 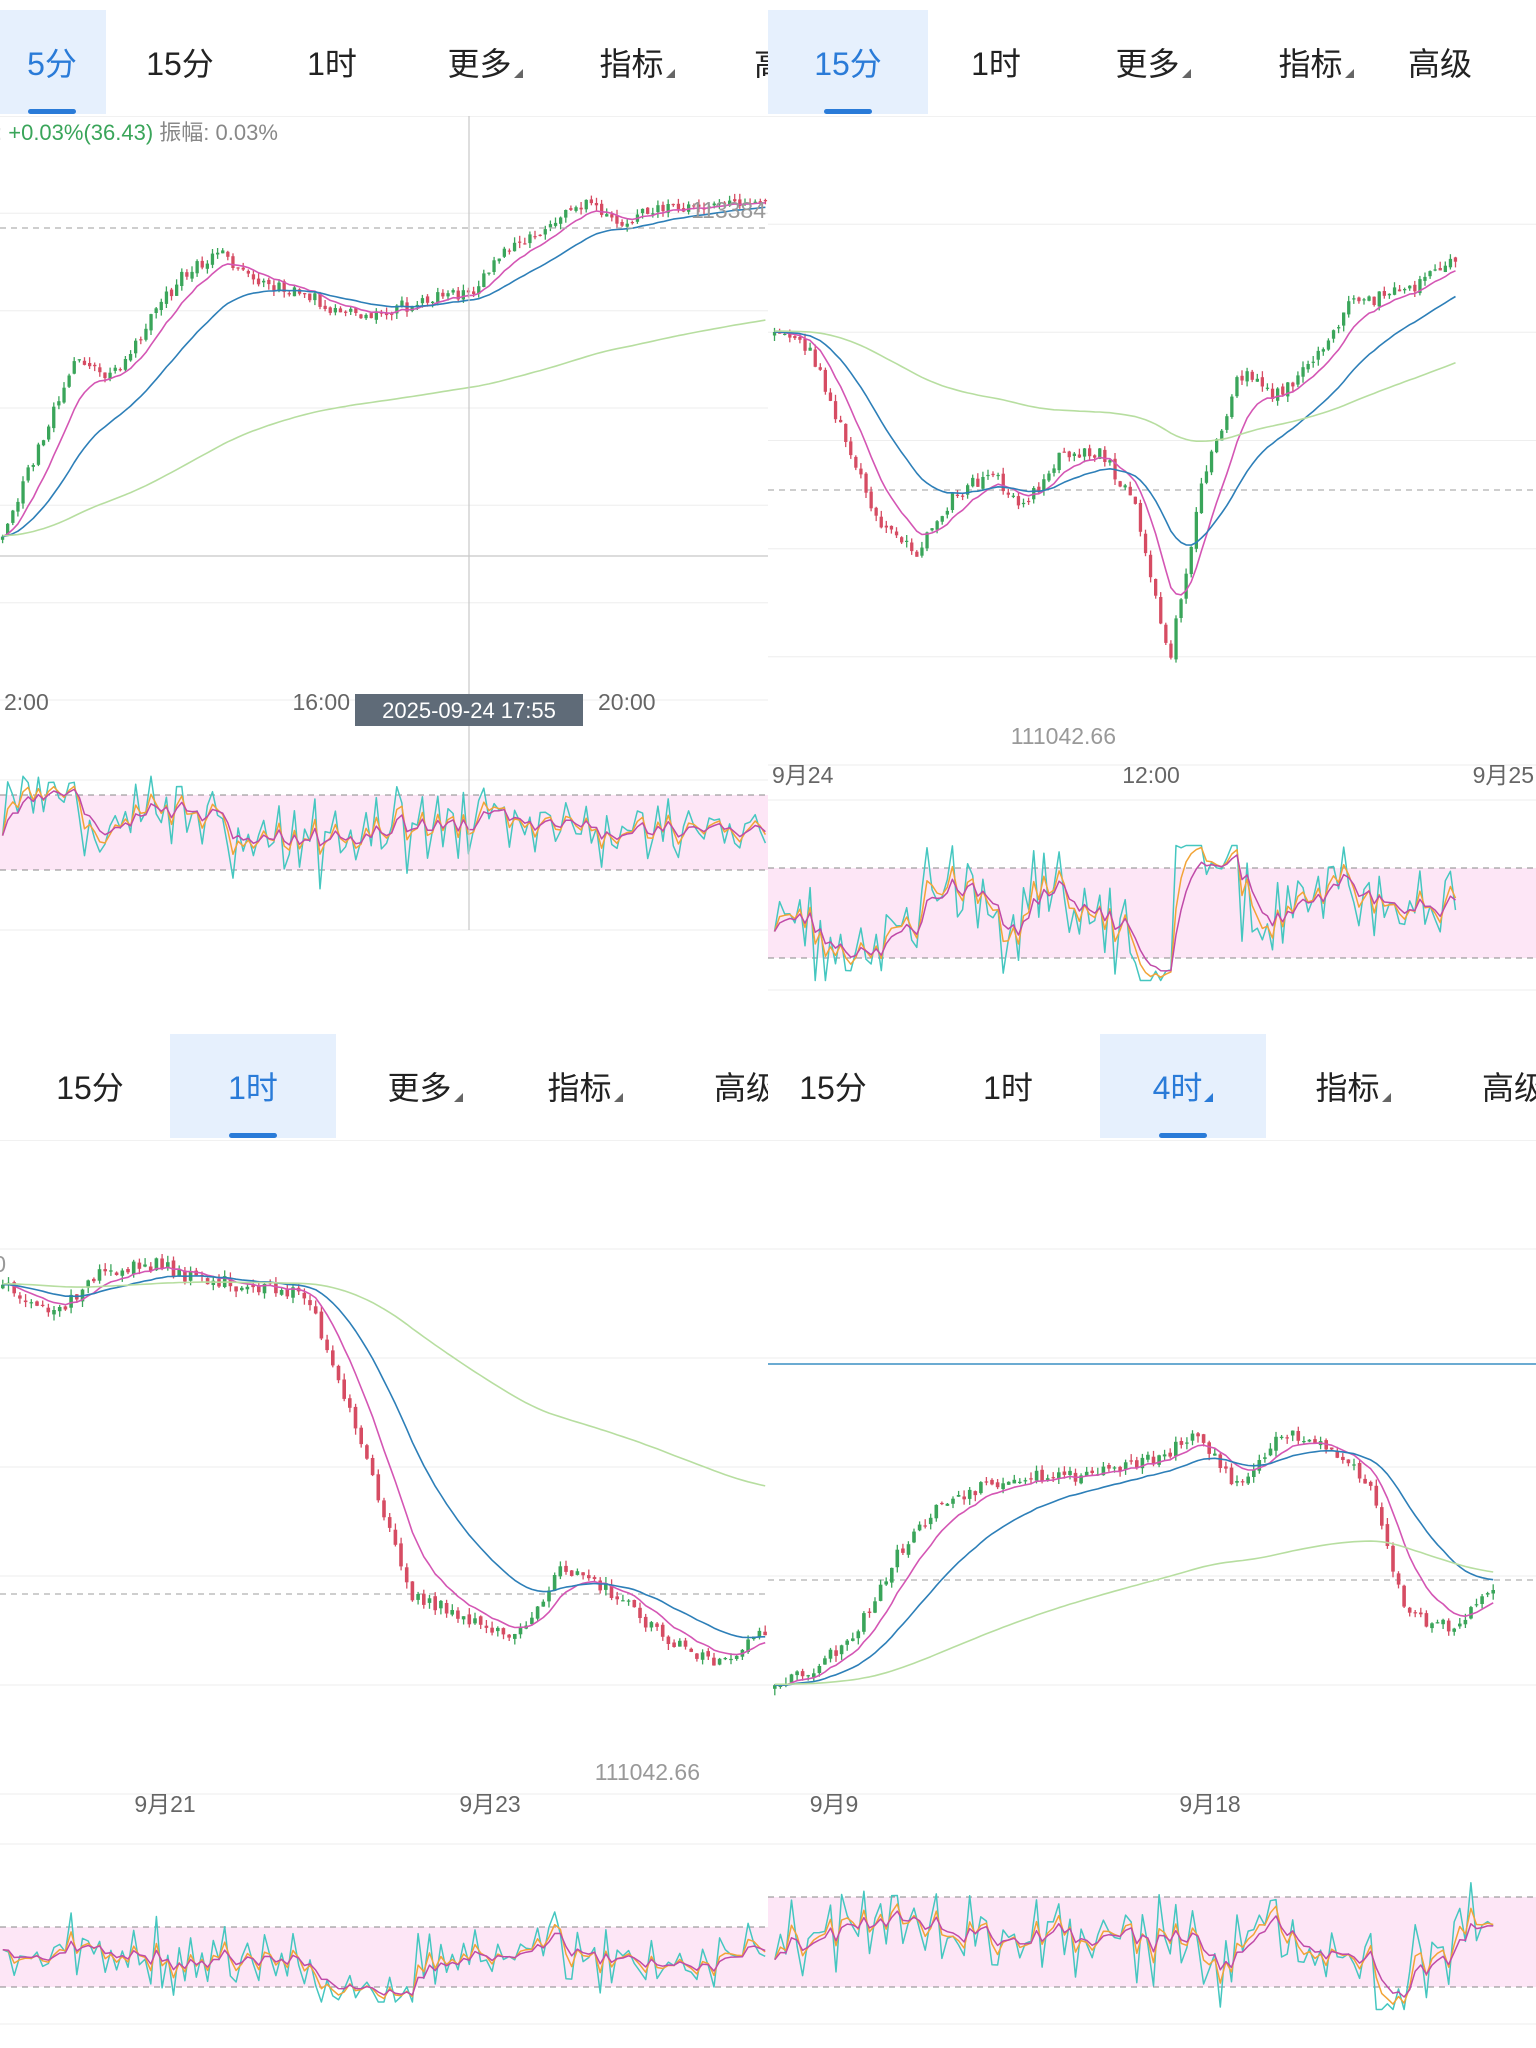 What do you see at coordinates (181, 132) in the screenshot?
I see `amplitude-label: 振幅:` at bounding box center [181, 132].